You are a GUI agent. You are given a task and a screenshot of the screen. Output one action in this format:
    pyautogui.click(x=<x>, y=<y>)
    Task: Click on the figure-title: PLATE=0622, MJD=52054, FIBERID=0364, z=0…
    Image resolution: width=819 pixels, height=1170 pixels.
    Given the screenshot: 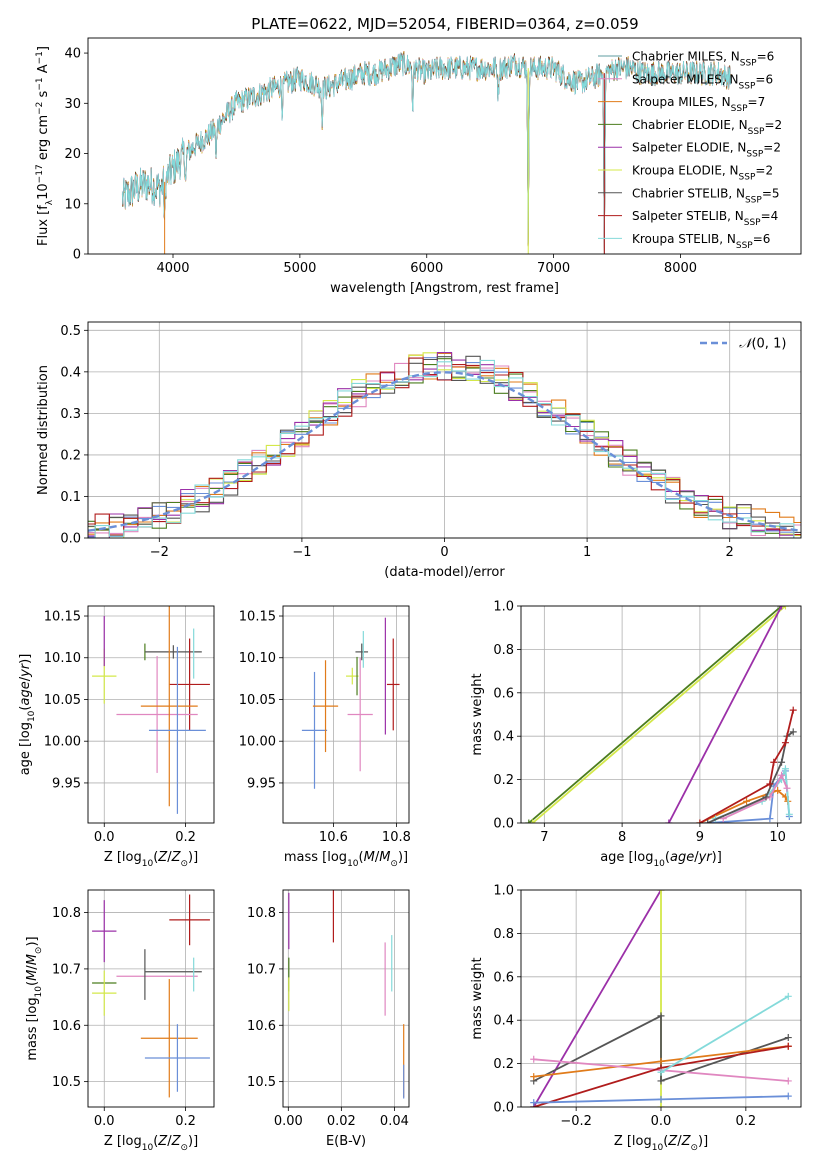 What is the action you would take?
    pyautogui.click(x=444, y=24)
    